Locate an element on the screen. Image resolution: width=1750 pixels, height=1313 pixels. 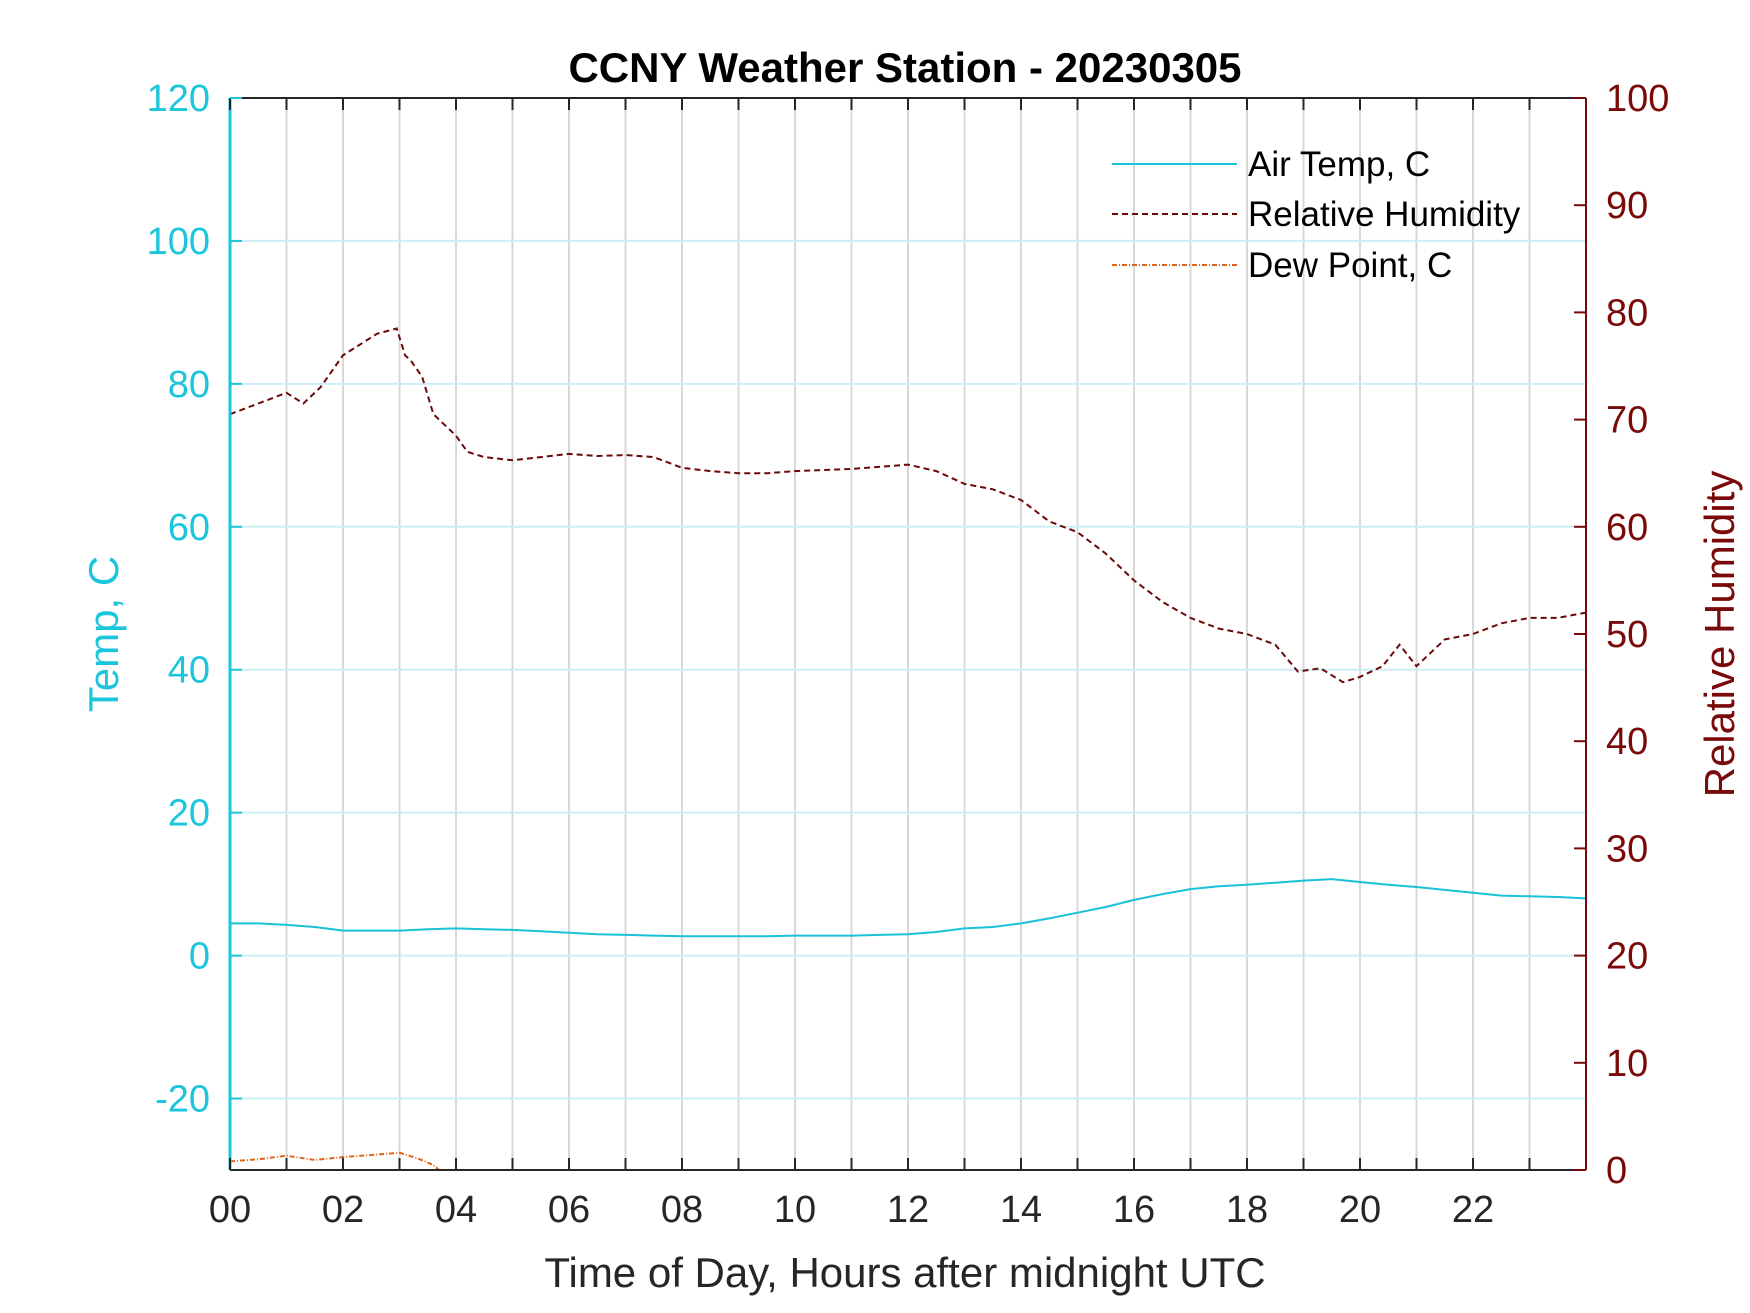
x-tick-label: 08 is located at coordinates (682, 1210).